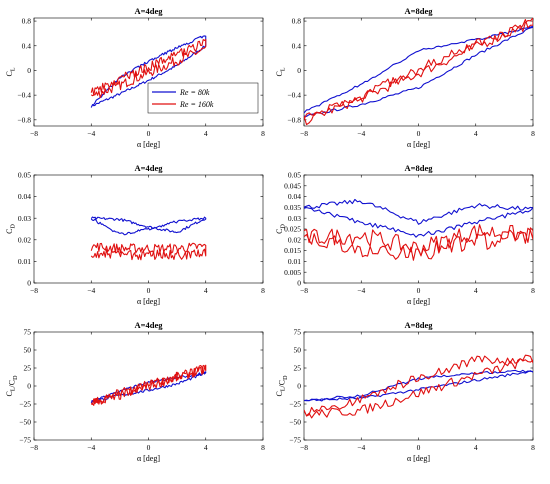  I want to click on legend-box, so click(203, 98).